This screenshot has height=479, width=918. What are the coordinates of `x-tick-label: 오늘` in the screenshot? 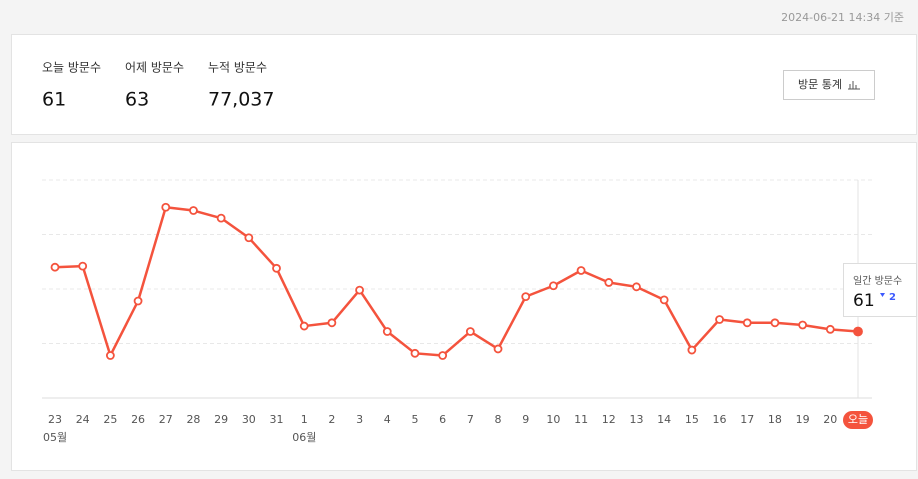 It's located at (858, 419).